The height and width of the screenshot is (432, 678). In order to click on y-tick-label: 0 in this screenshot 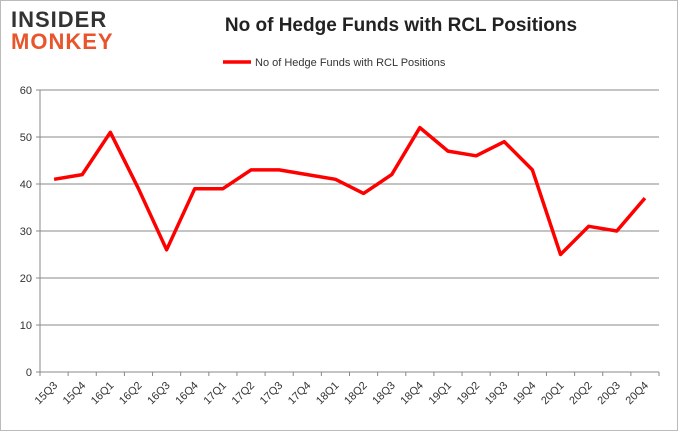, I will do `click(29, 373)`.